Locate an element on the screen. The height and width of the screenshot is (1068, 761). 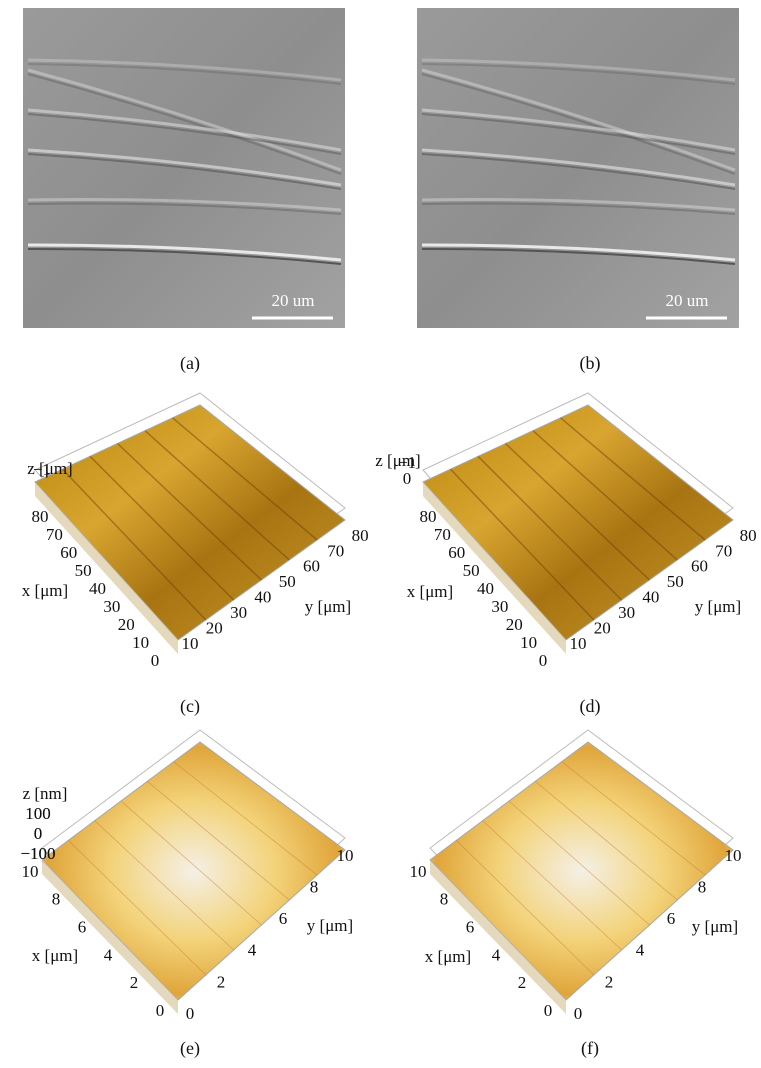
y-tick-label: 30 is located at coordinates (626, 612).